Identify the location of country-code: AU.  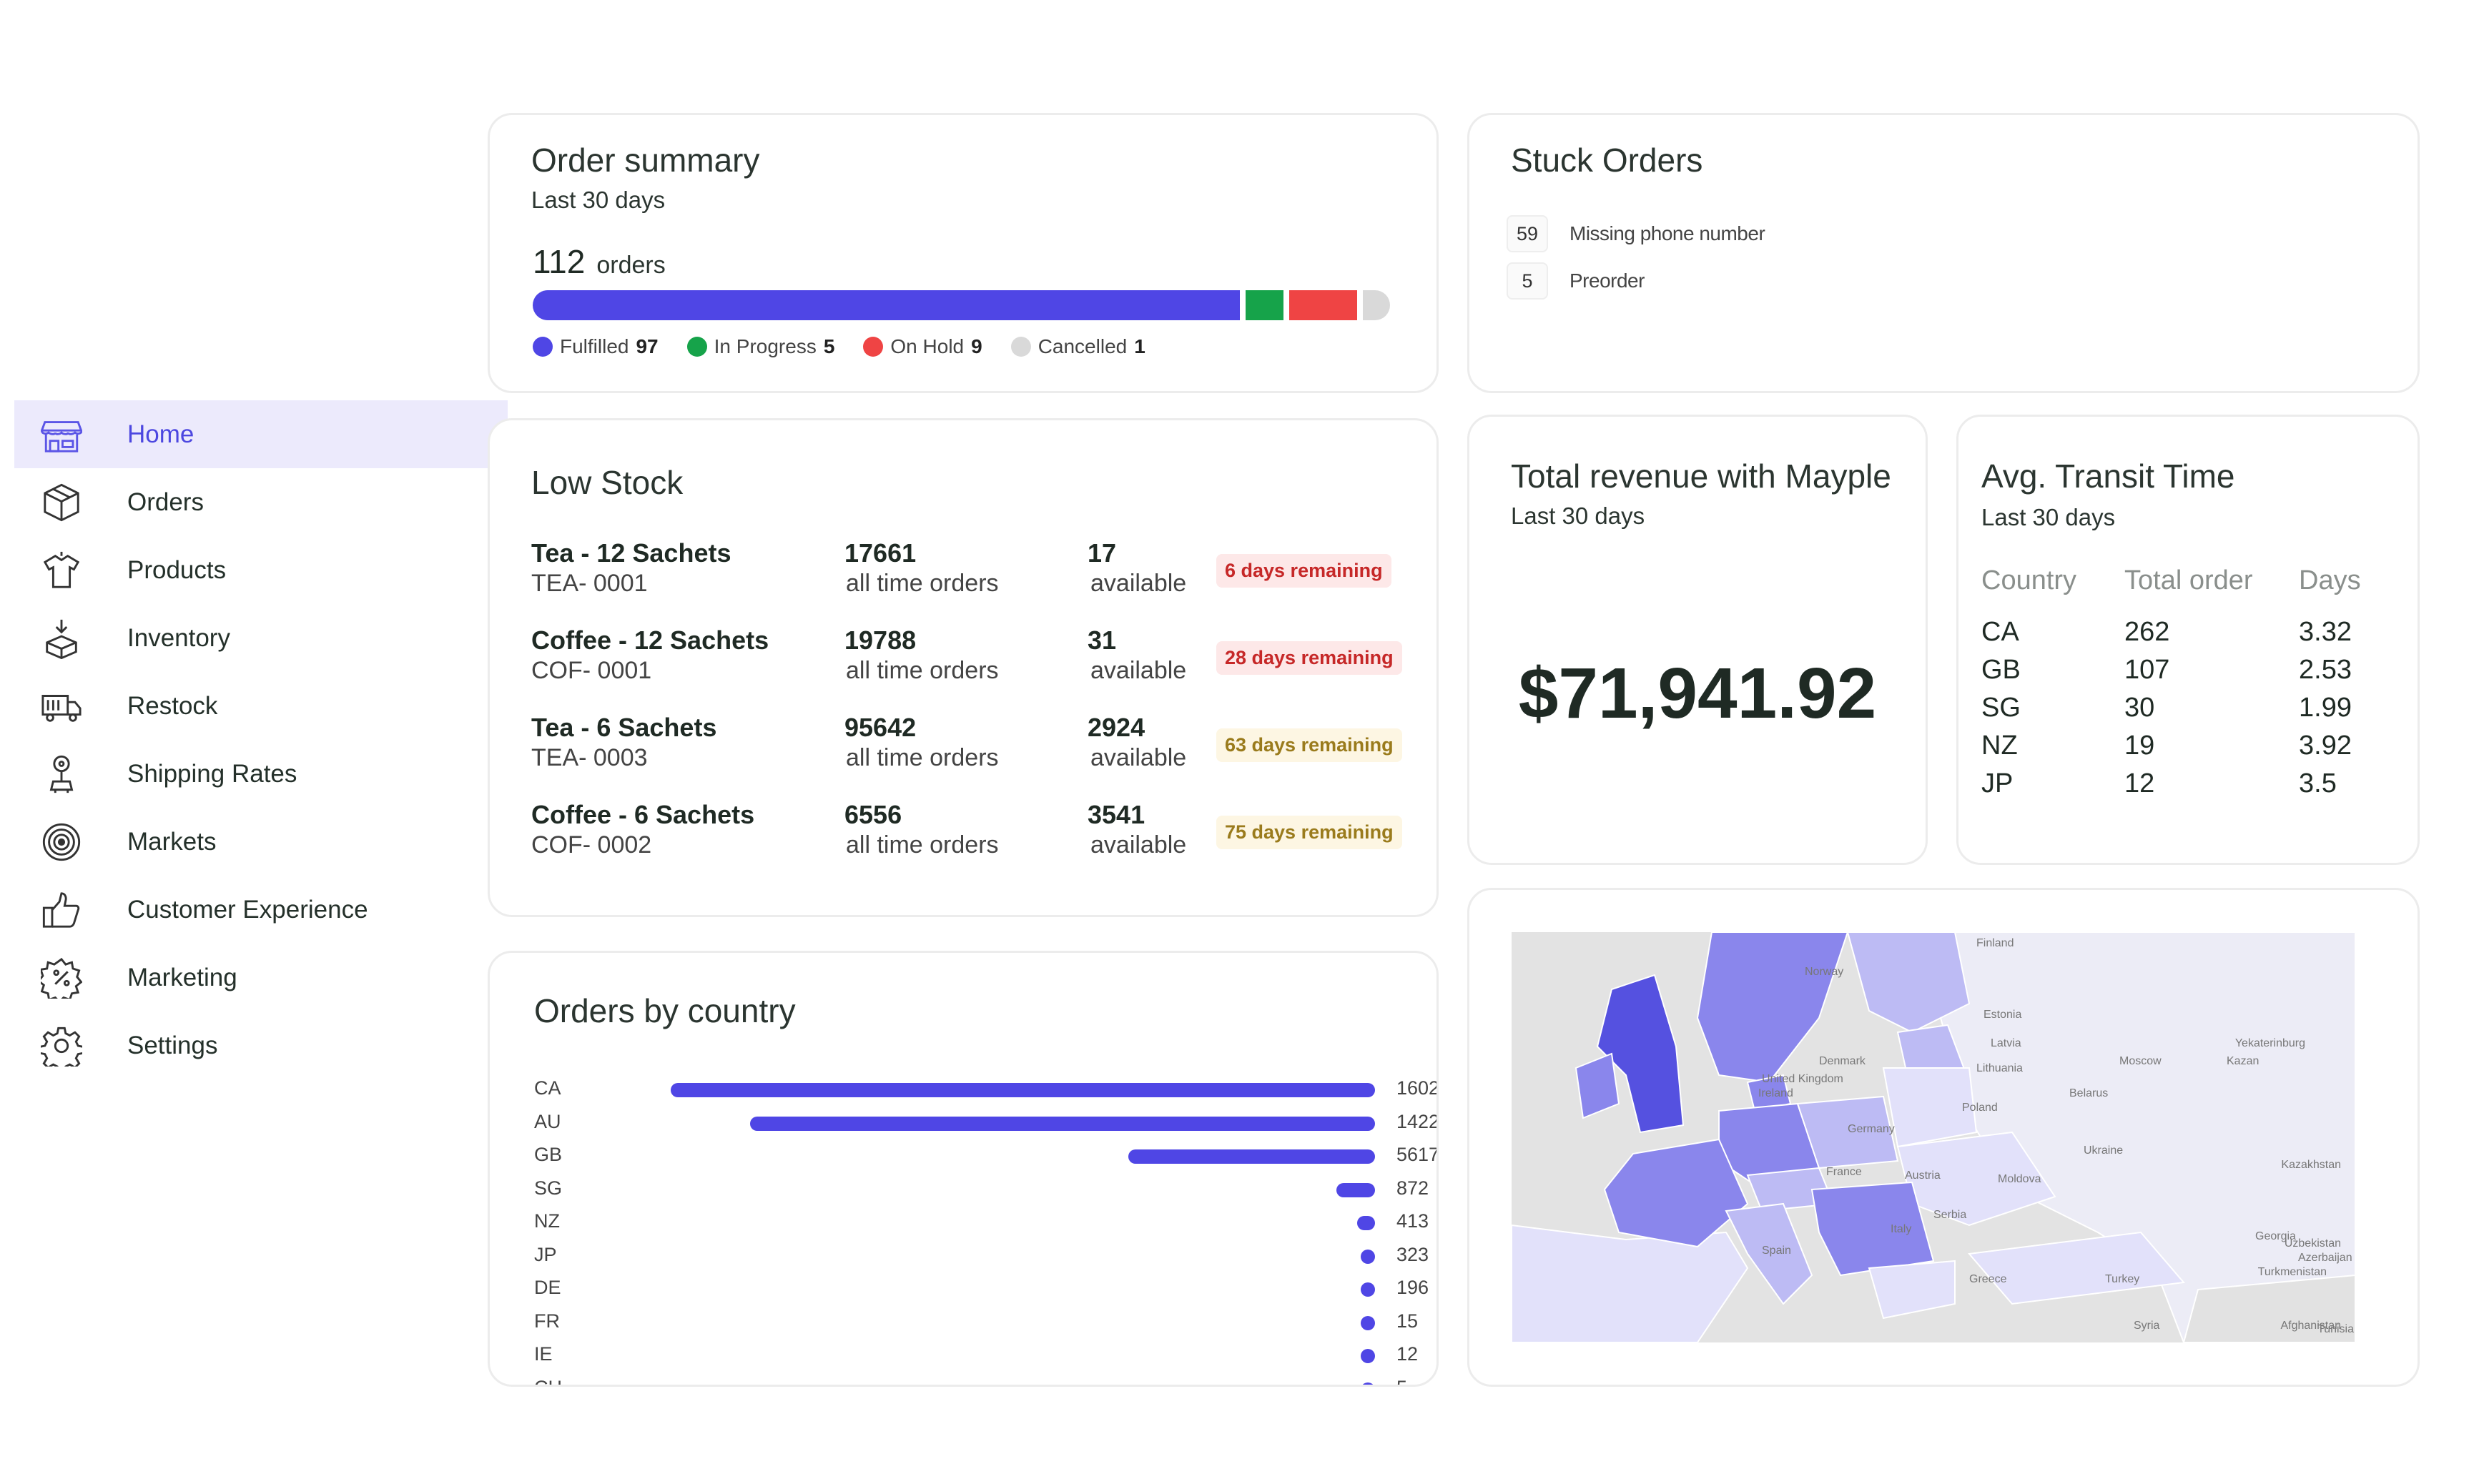
(547, 1121).